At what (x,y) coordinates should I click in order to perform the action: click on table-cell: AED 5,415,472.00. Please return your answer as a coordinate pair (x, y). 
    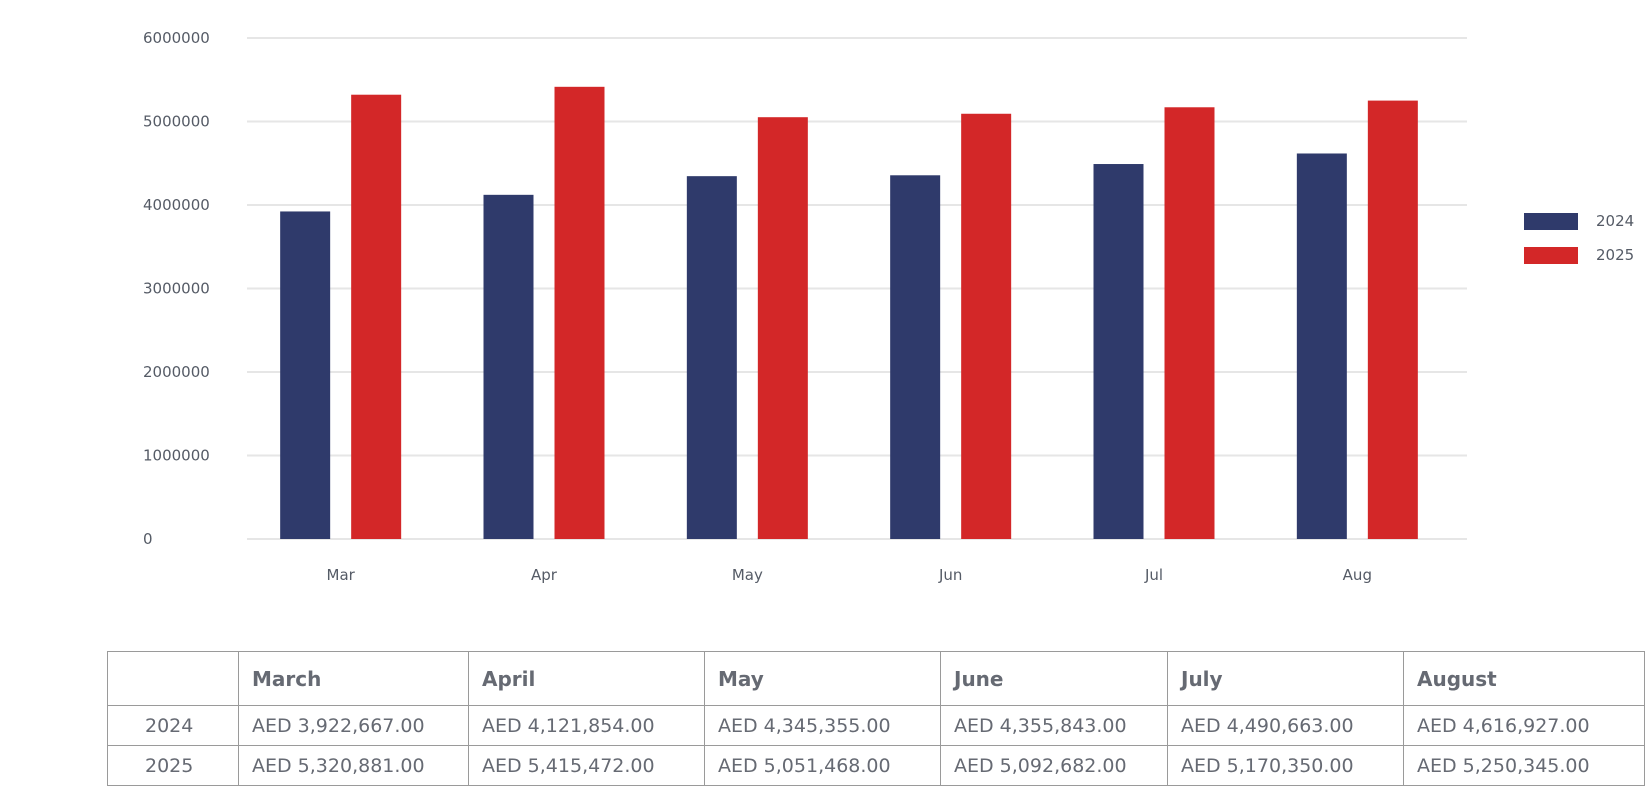
    Looking at the image, I should click on (586, 765).